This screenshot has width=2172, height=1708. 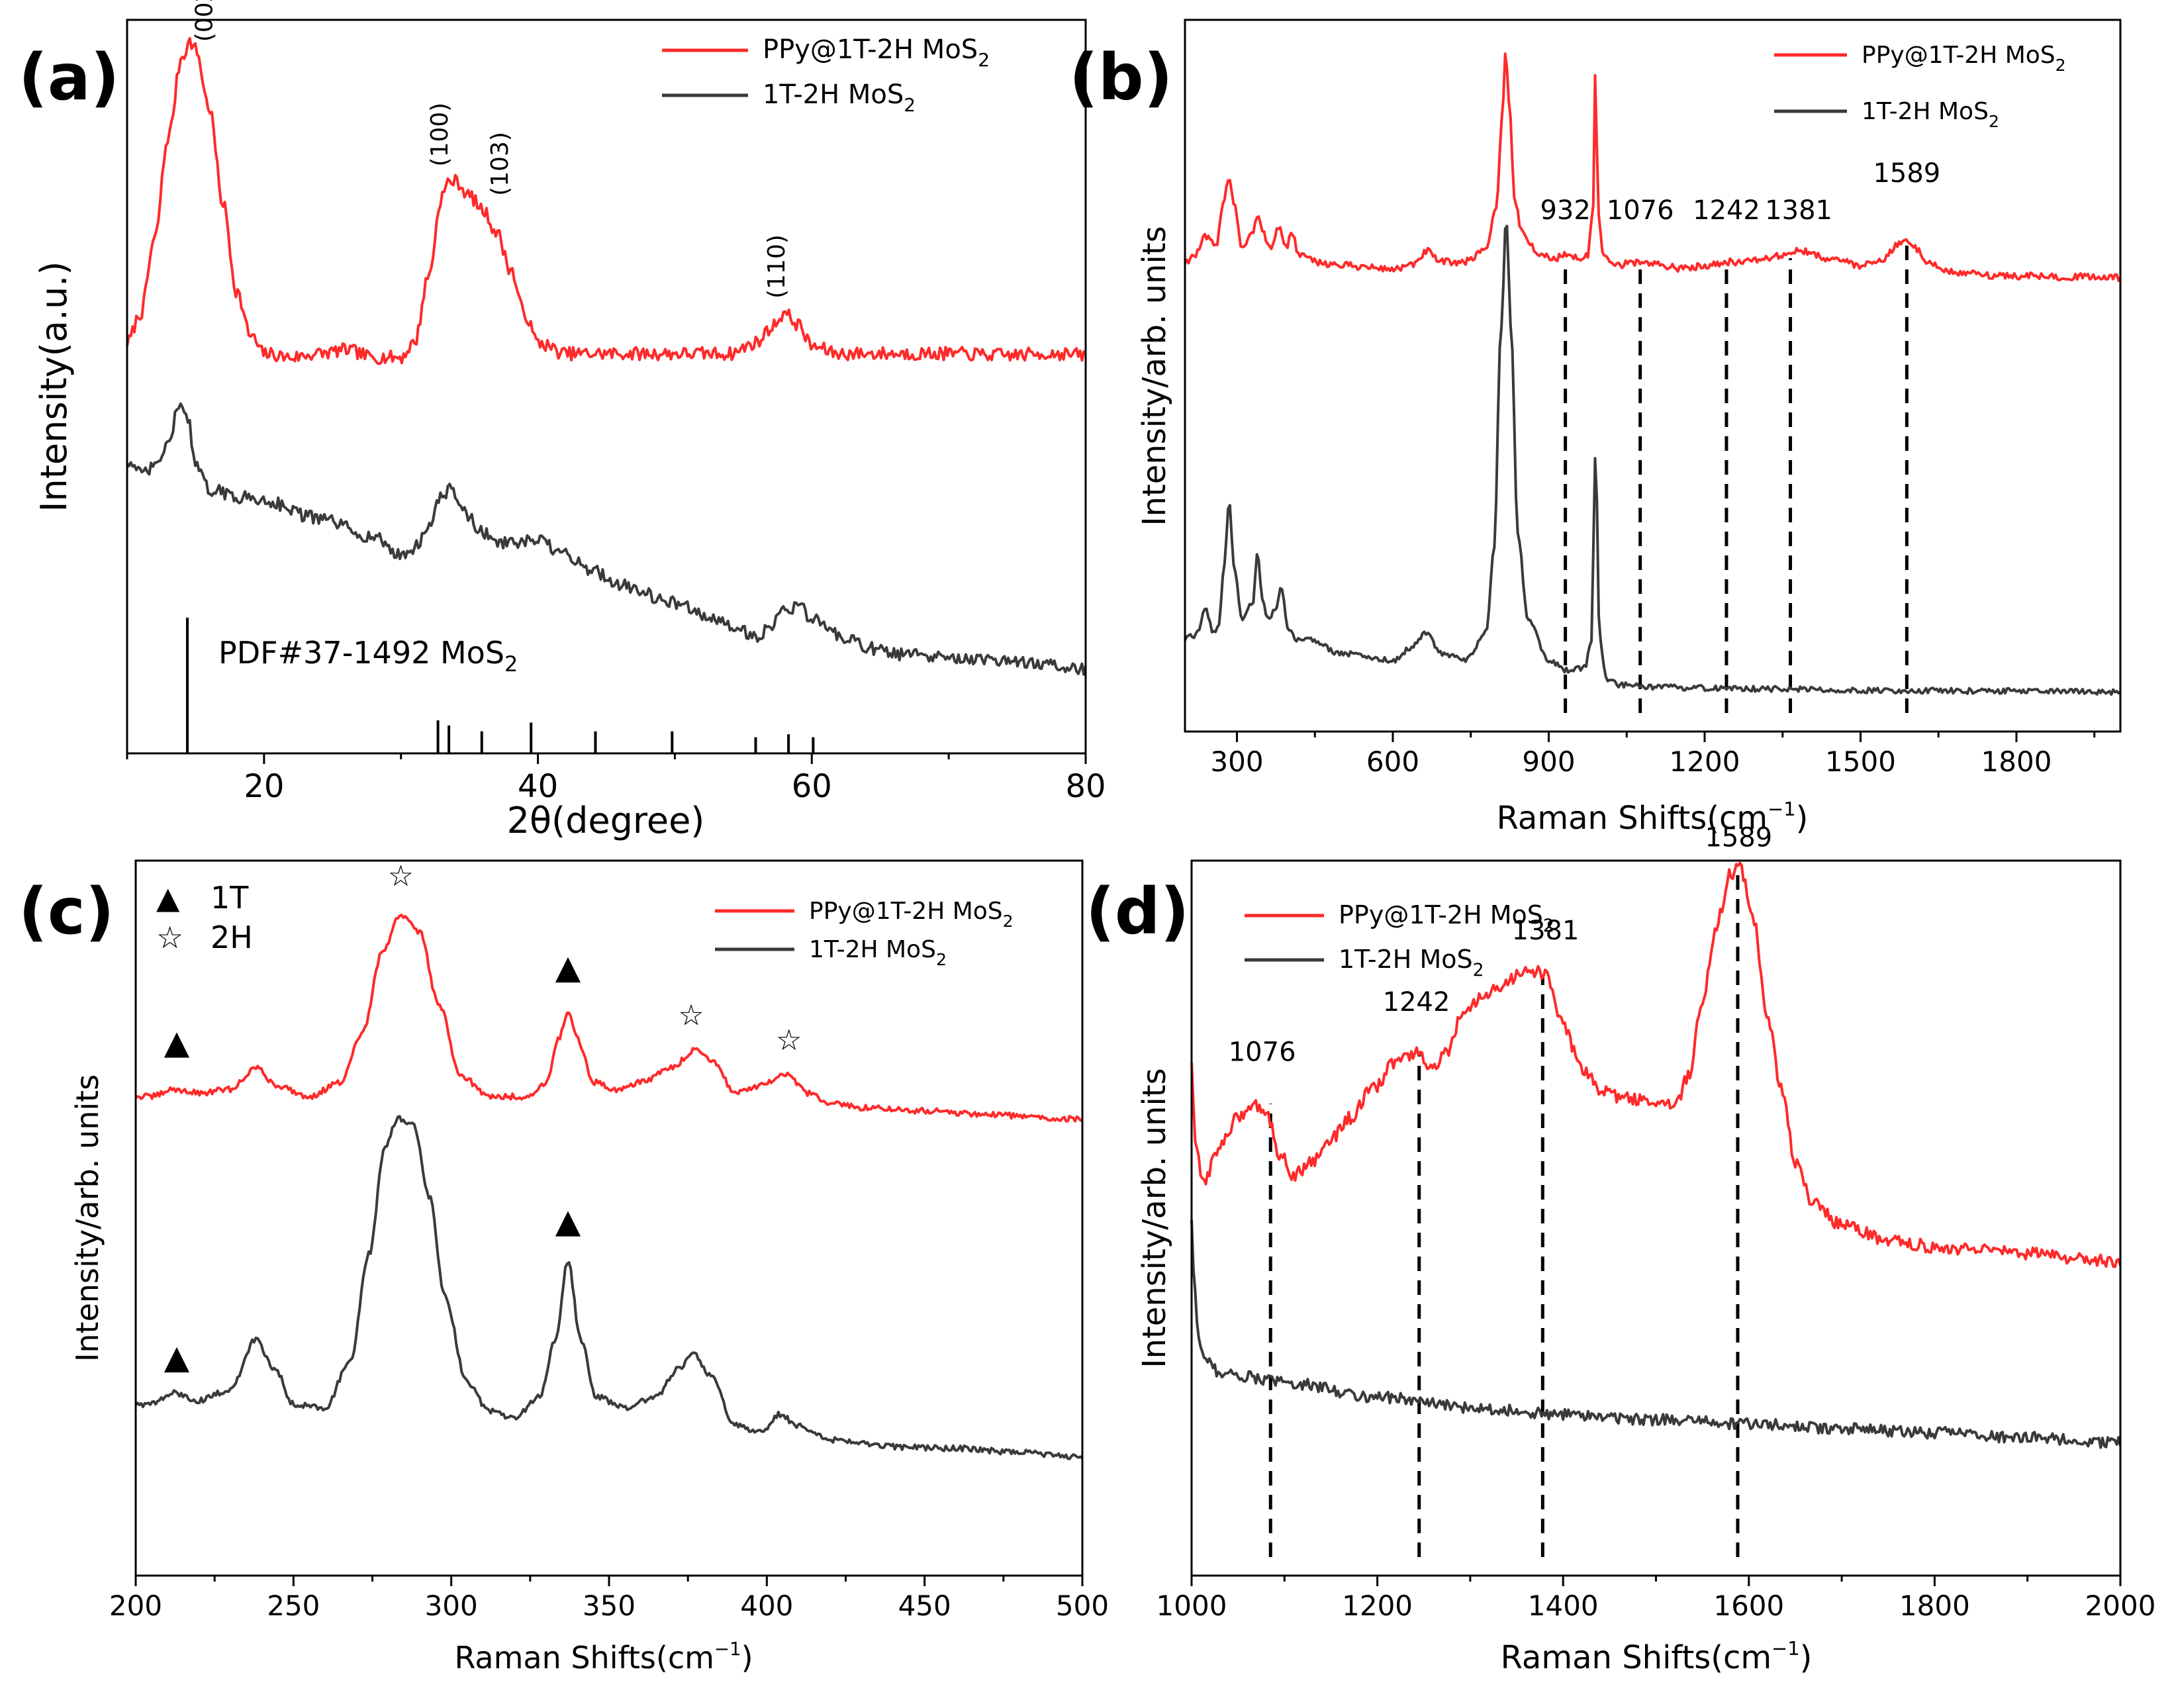 I want to click on phase-key-symbol: ▲, so click(x=168, y=898).